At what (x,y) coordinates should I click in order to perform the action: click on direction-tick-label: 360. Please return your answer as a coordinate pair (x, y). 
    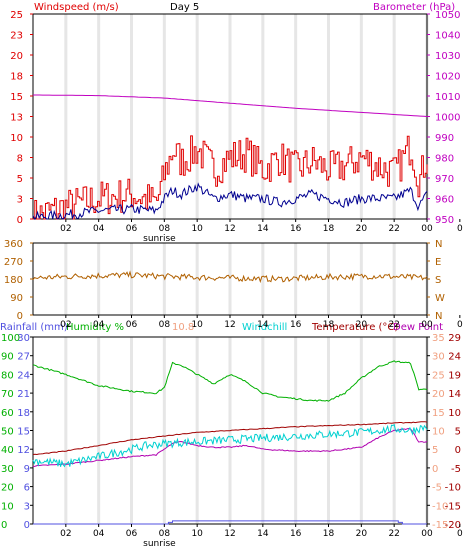
    Looking at the image, I should click on (13, 244).